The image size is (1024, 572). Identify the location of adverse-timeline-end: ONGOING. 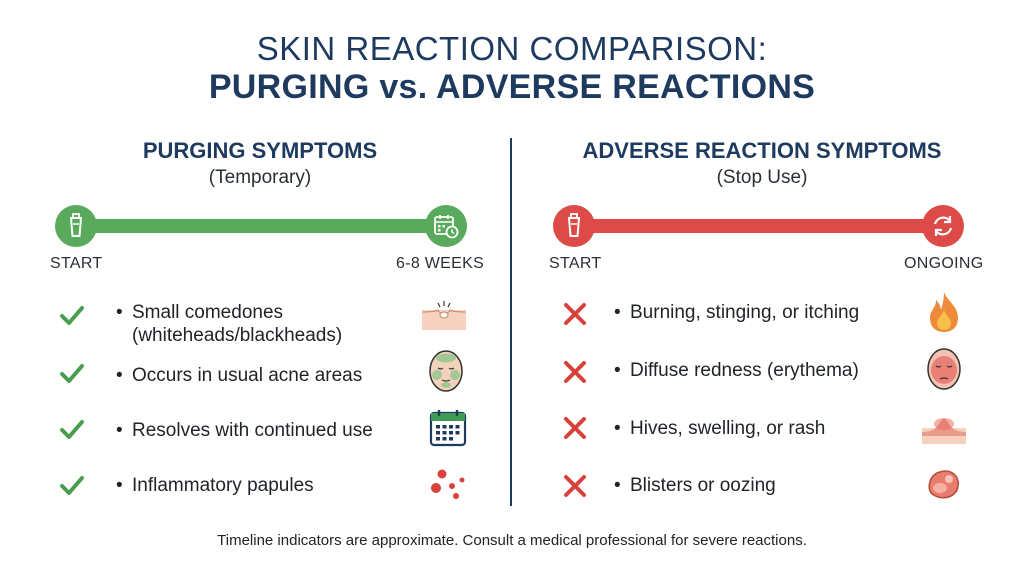
(944, 263).